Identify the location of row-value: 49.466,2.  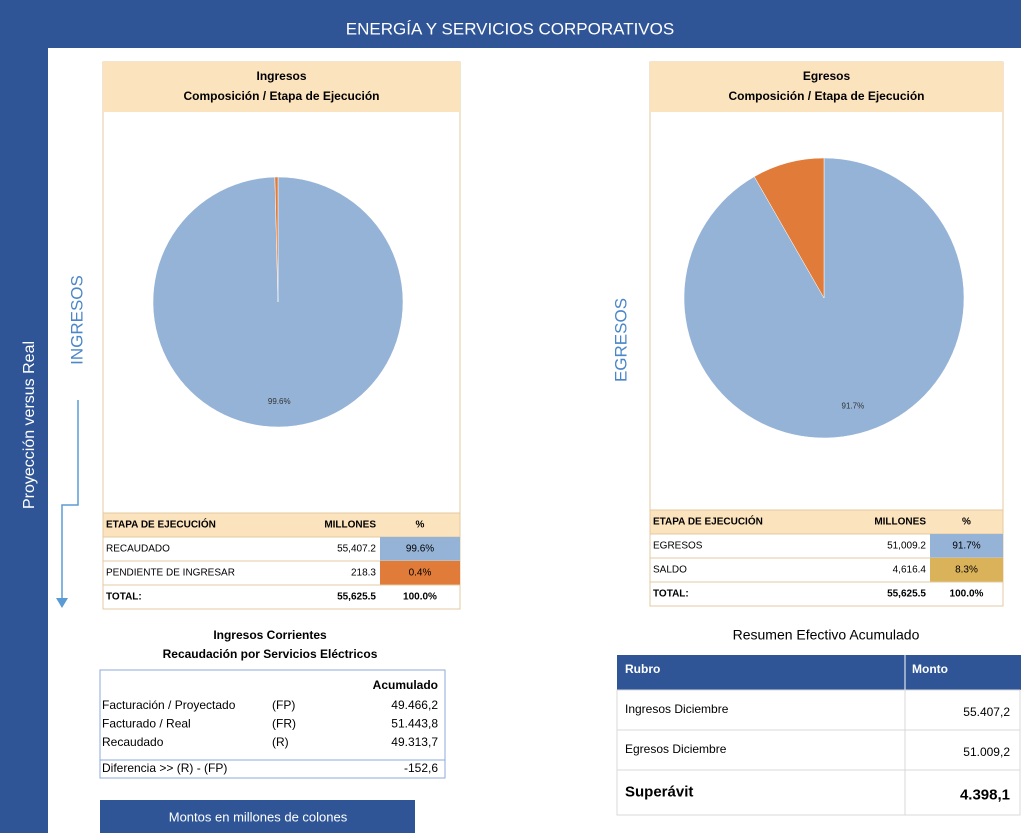
(414, 705).